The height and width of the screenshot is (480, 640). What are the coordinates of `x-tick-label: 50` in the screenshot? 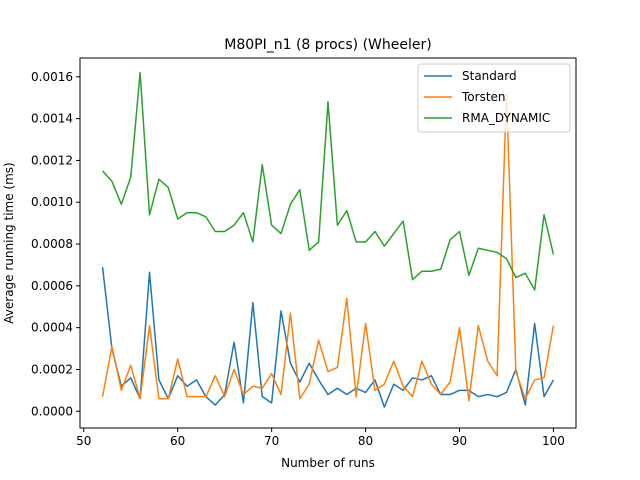 It's located at (83, 441).